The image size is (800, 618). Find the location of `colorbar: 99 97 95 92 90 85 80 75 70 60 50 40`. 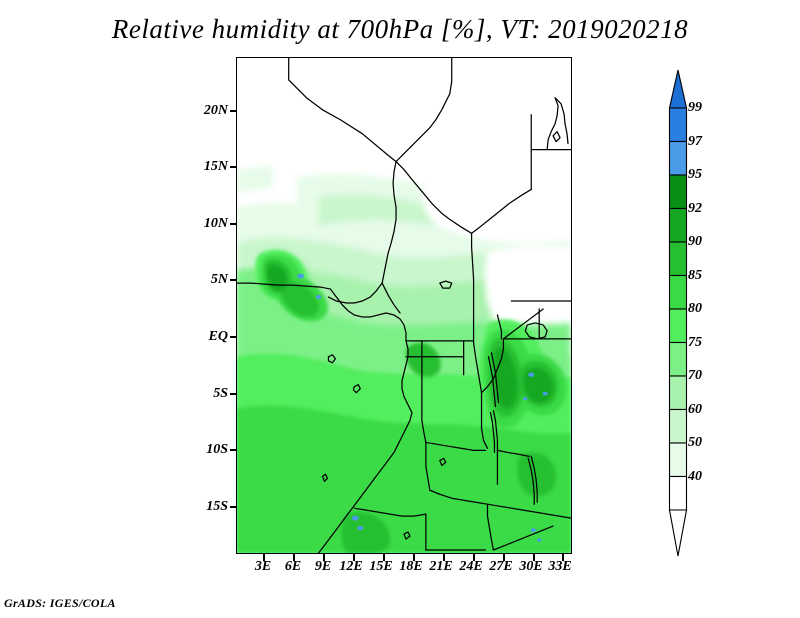

colorbar: 99 97 95 92 90 85 80 75 70 60 50 40 is located at coordinates (700, 313).